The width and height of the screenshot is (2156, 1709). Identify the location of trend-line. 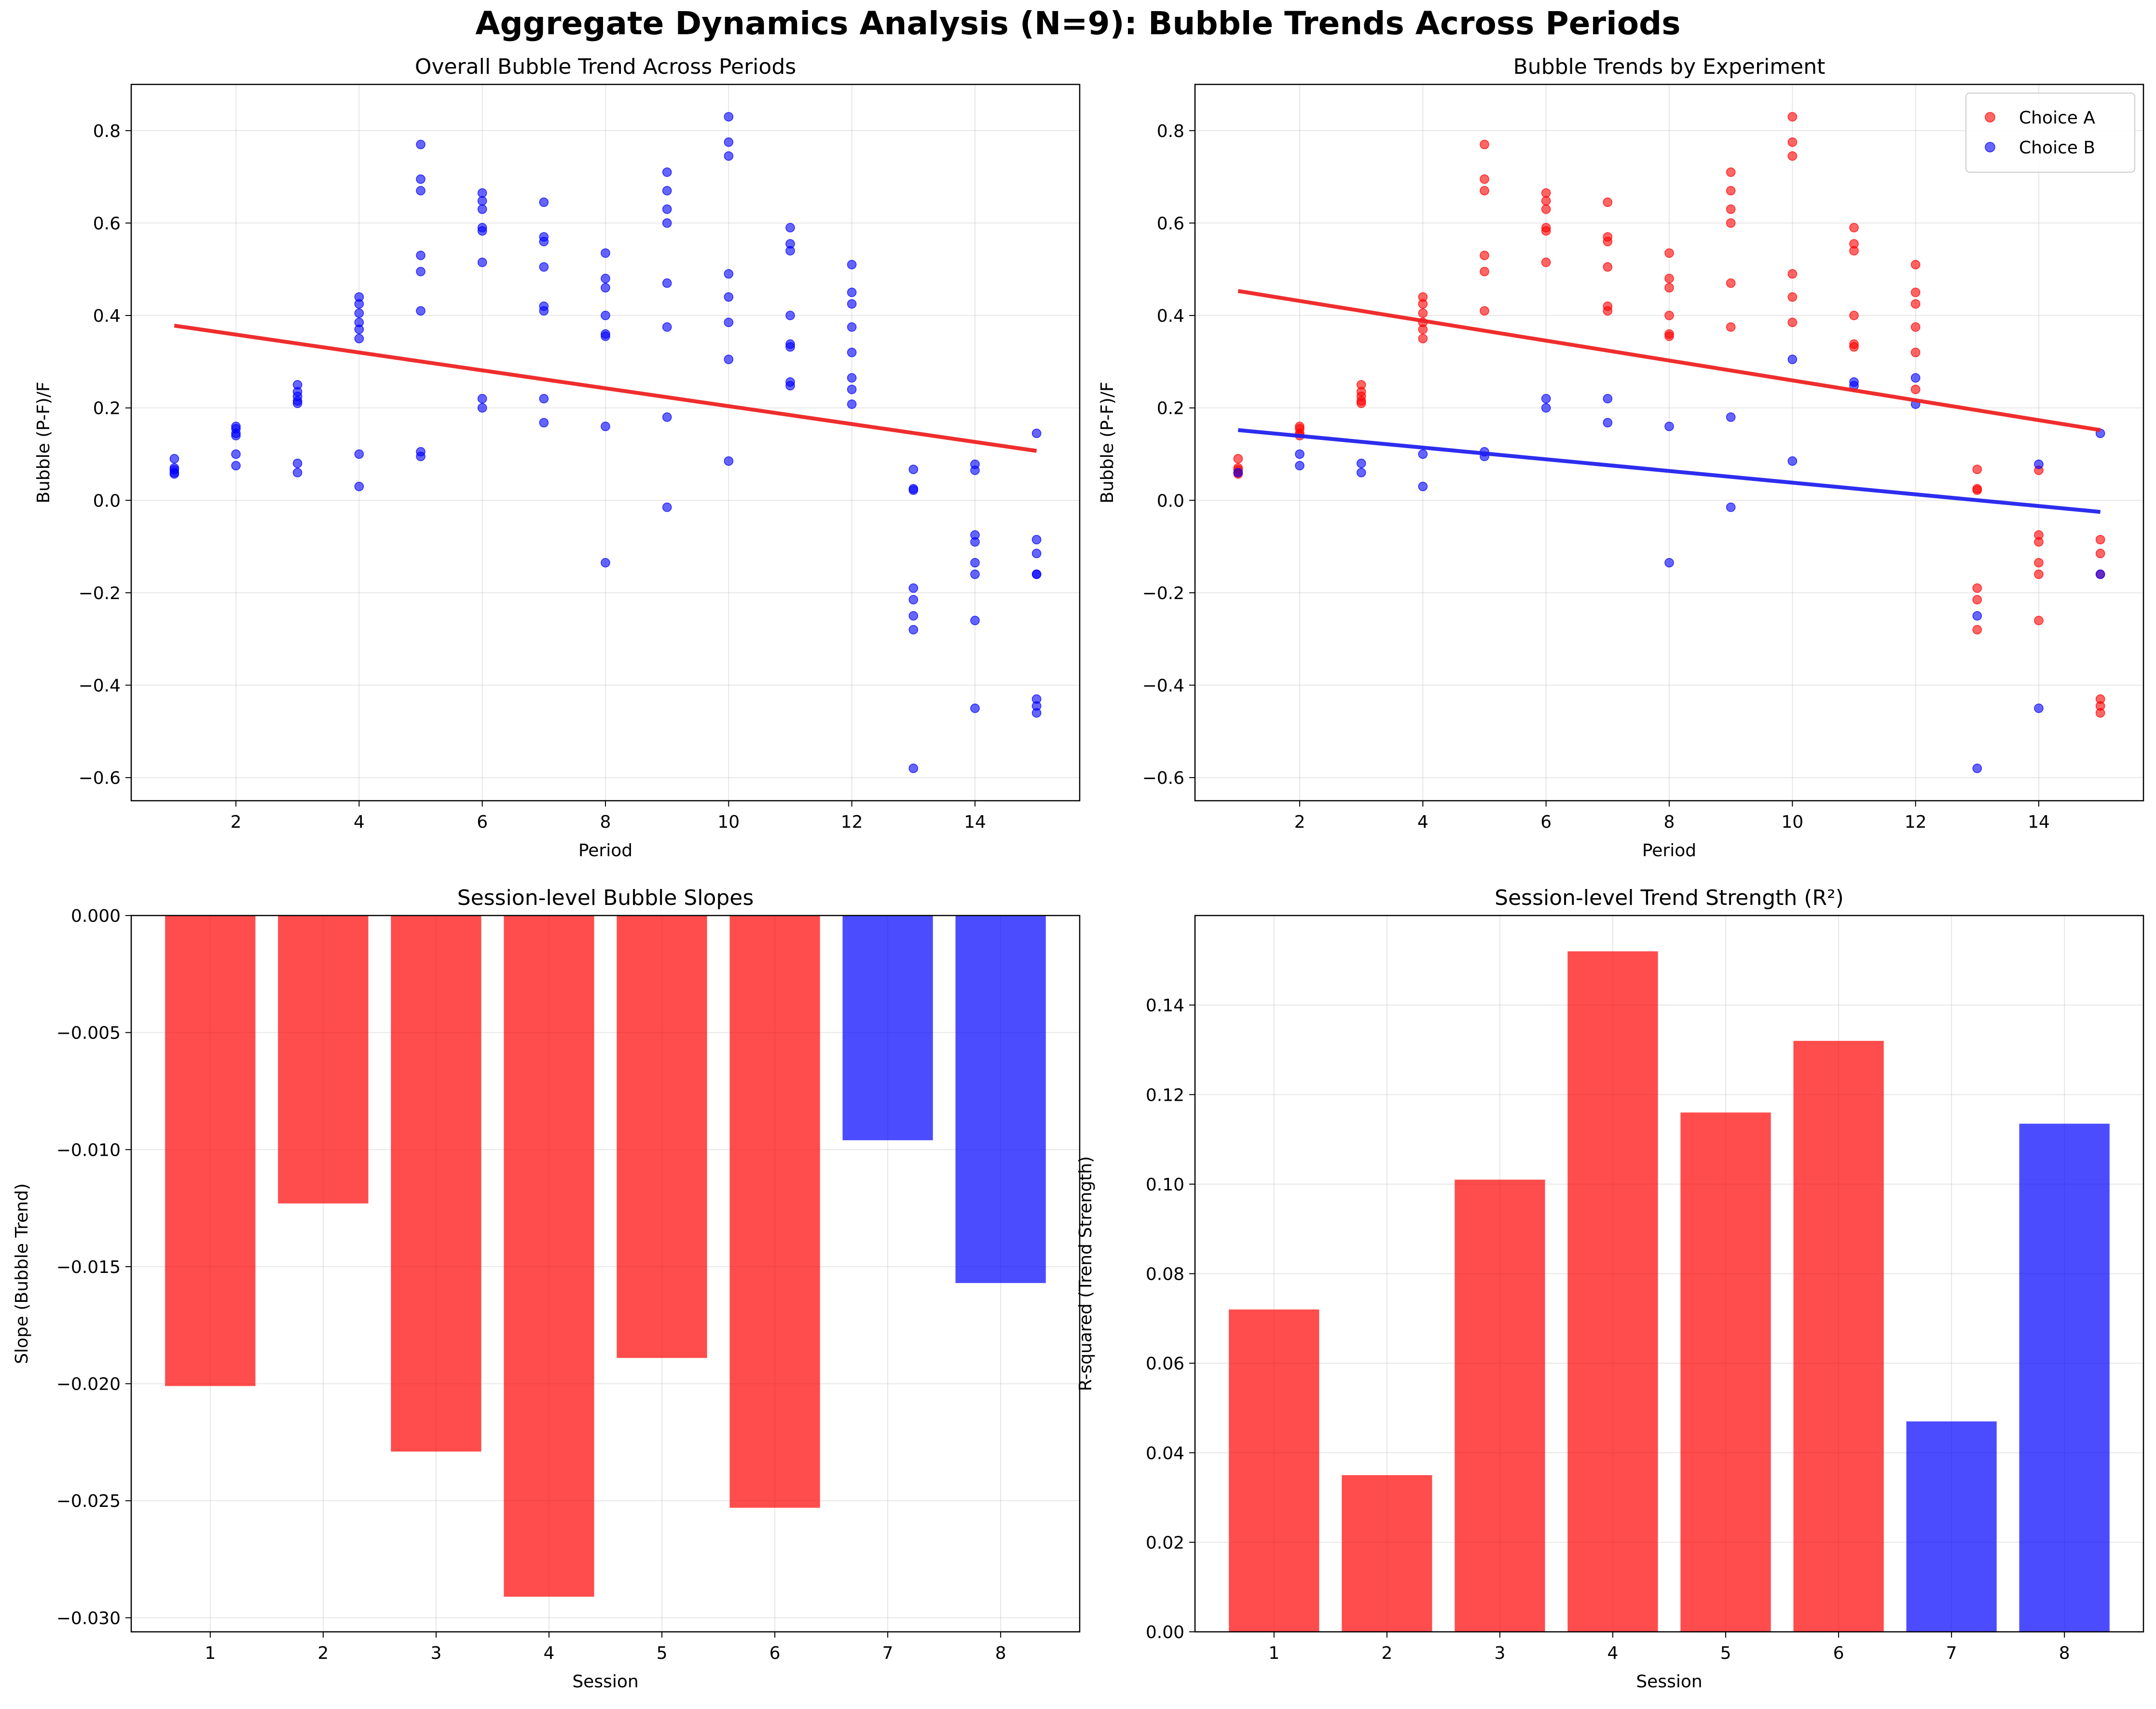
(1669, 471).